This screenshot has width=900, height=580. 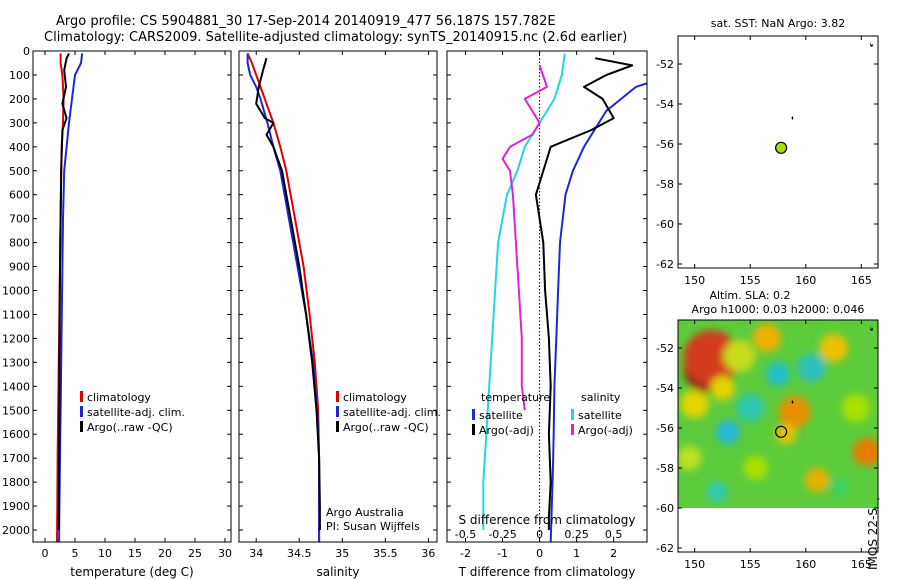 What do you see at coordinates (750, 280) in the screenshot?
I see `sst_map-xtick-label: 155` at bounding box center [750, 280].